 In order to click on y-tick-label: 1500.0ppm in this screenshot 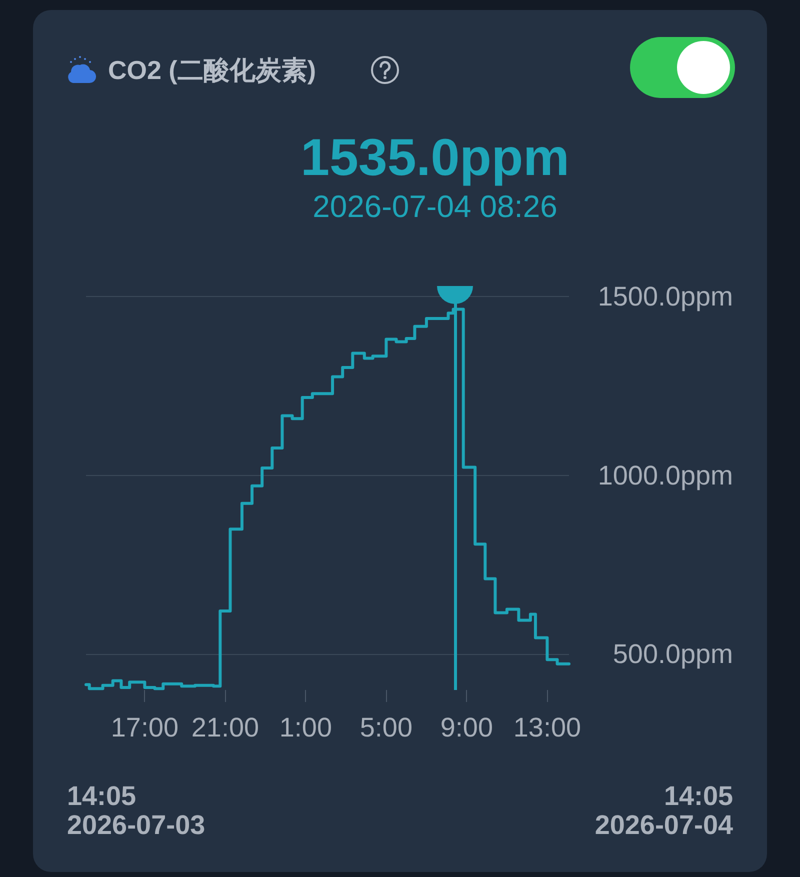, I will do `click(665, 297)`.